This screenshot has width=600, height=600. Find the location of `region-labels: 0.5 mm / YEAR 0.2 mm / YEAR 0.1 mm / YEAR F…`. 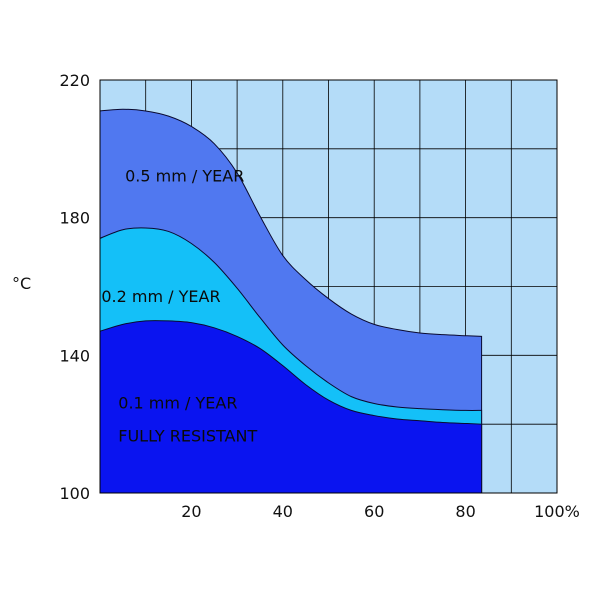

region-labels: 0.5 mm / YEAR 0.2 mm / YEAR 0.1 mm / YEAR F… is located at coordinates (179, 306).